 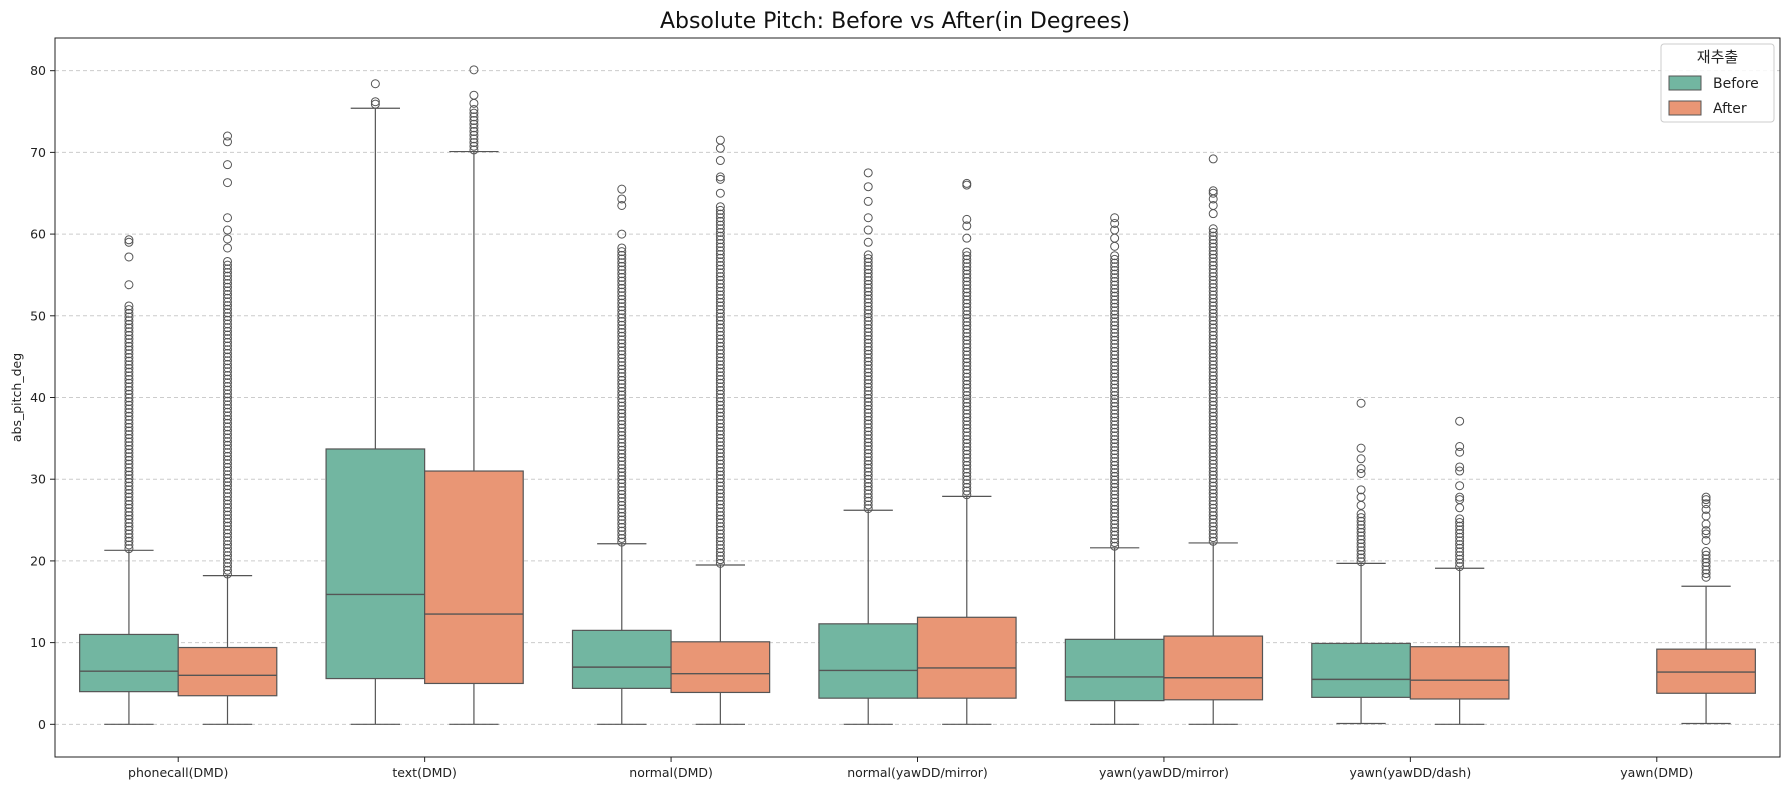 I want to click on iqr-box, so click(x=1114, y=670).